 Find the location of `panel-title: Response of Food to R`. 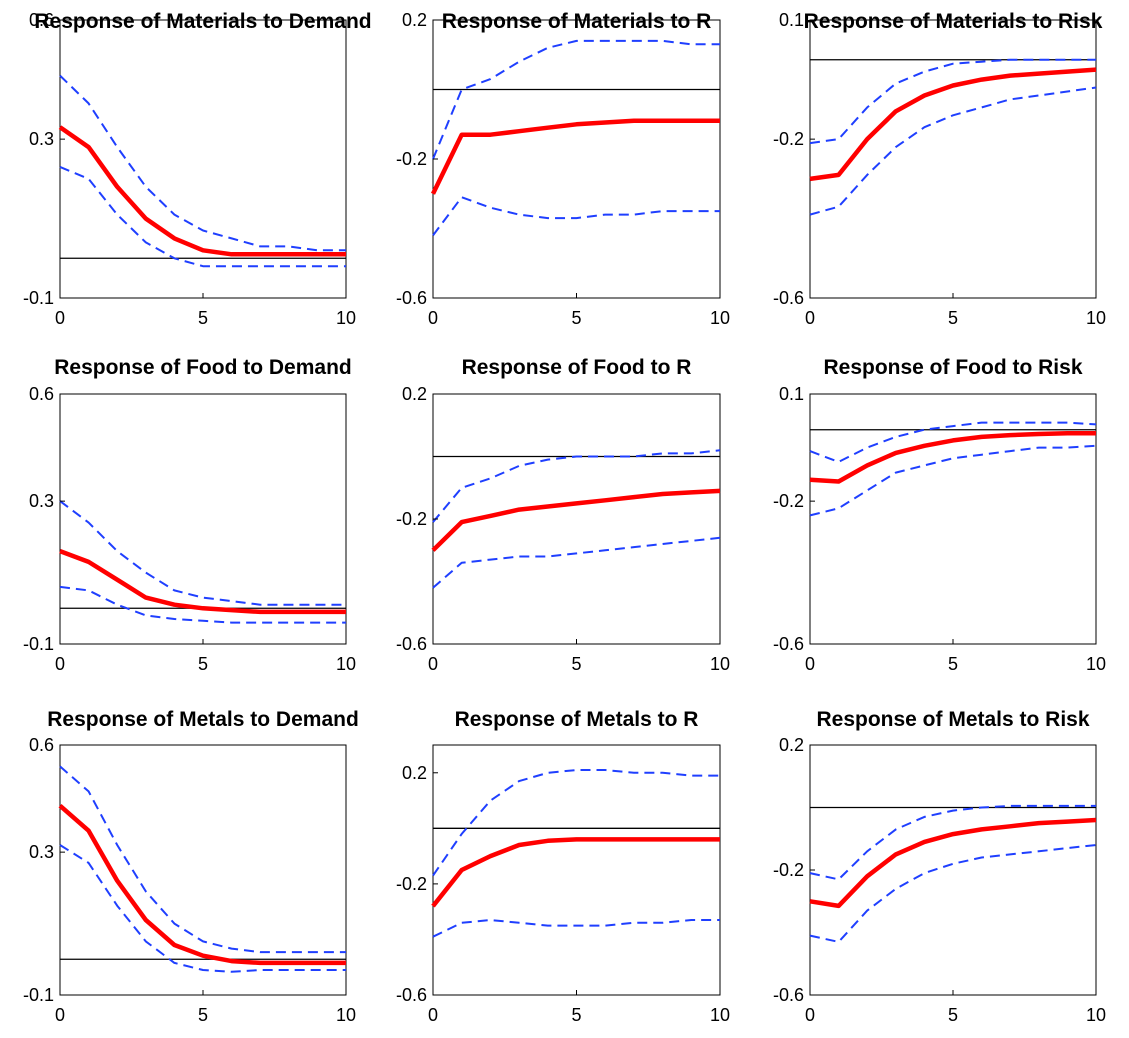

panel-title: Response of Food to R is located at coordinates (577, 367).